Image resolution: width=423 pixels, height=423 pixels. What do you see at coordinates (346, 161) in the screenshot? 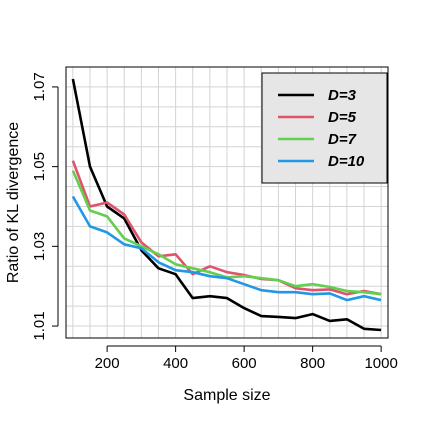
I see `legend-label-d10: D=10` at bounding box center [346, 161].